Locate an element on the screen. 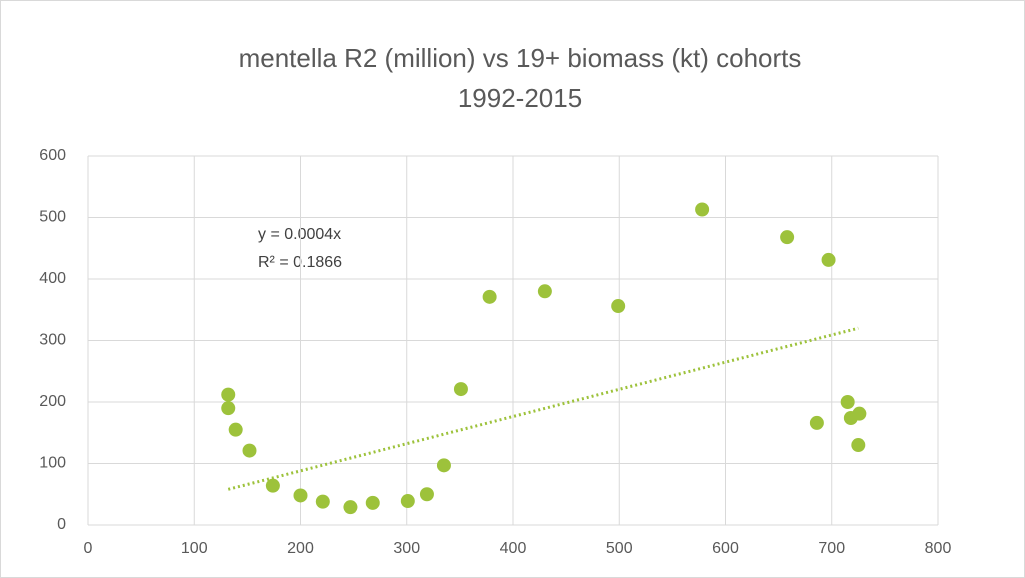 This screenshot has width=1025, height=578. x-tick-label: 300 is located at coordinates (406, 548).